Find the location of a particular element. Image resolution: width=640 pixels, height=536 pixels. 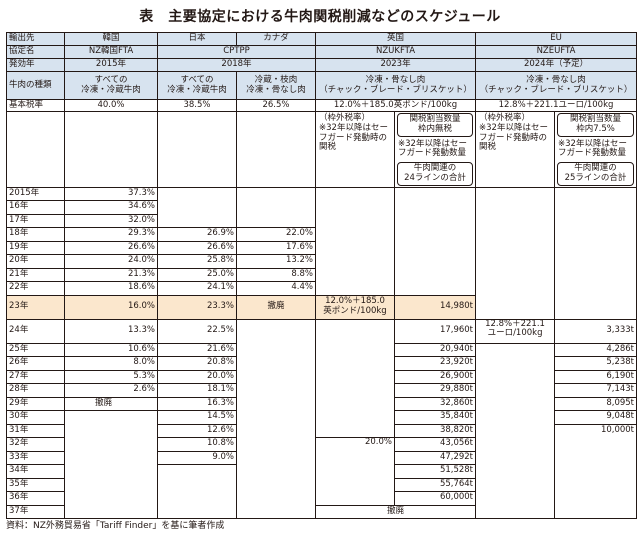

eu-quota: 4,286t is located at coordinates (596, 350).